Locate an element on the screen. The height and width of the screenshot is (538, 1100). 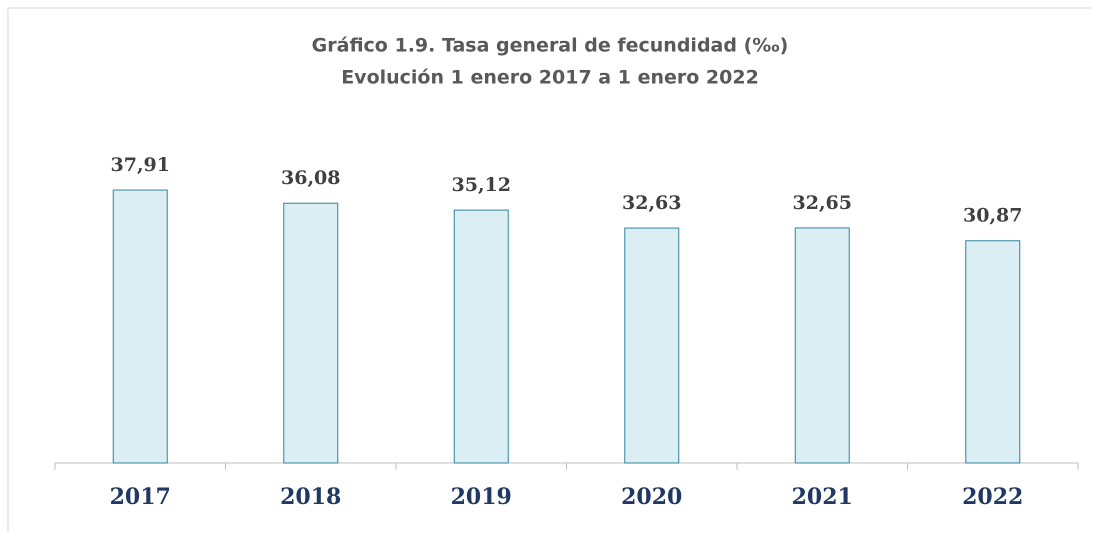
x-tick-label: 2019 is located at coordinates (481, 497).